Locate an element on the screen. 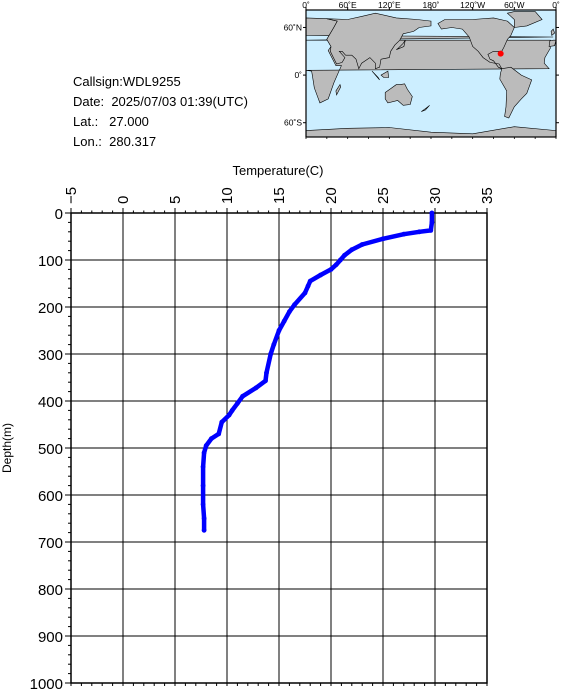 This screenshot has width=564, height=690. map-lat-tick-label: 60˚N is located at coordinates (293, 27).